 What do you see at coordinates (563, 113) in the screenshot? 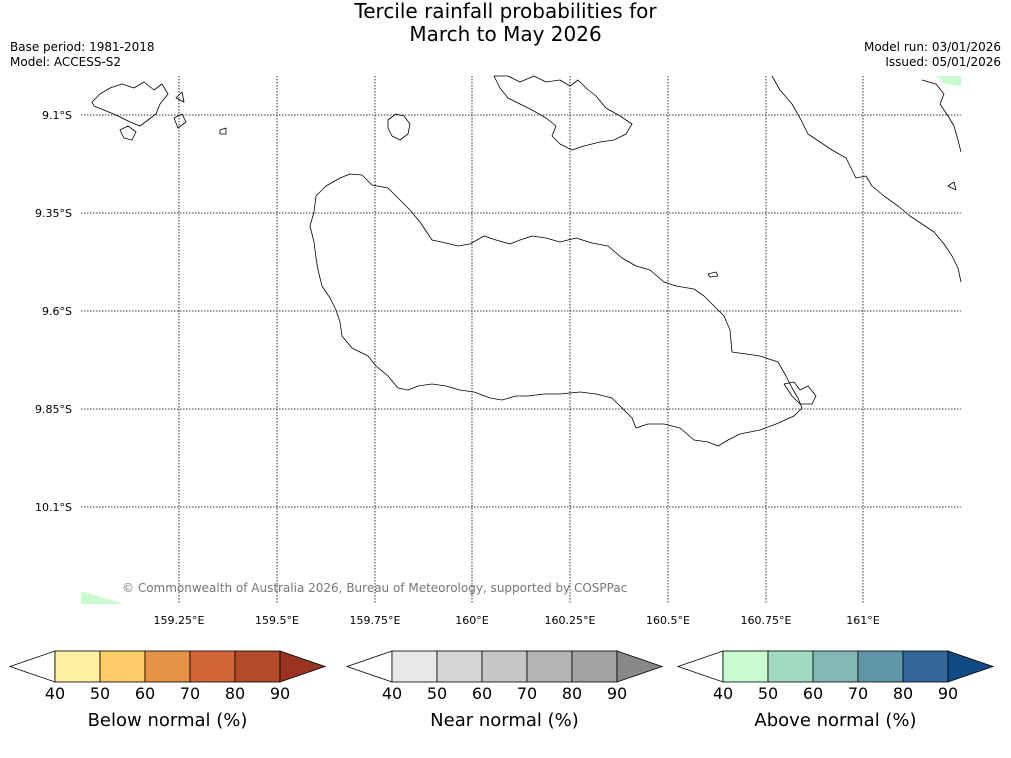
I see `florida-islands` at bounding box center [563, 113].